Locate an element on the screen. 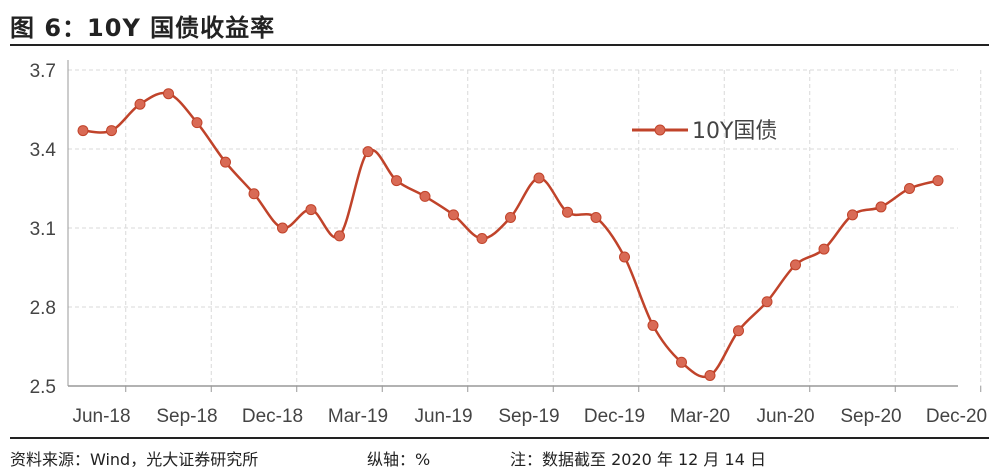 This screenshot has width=999, height=474. y-tick-label: 2.8 is located at coordinates (43, 308).